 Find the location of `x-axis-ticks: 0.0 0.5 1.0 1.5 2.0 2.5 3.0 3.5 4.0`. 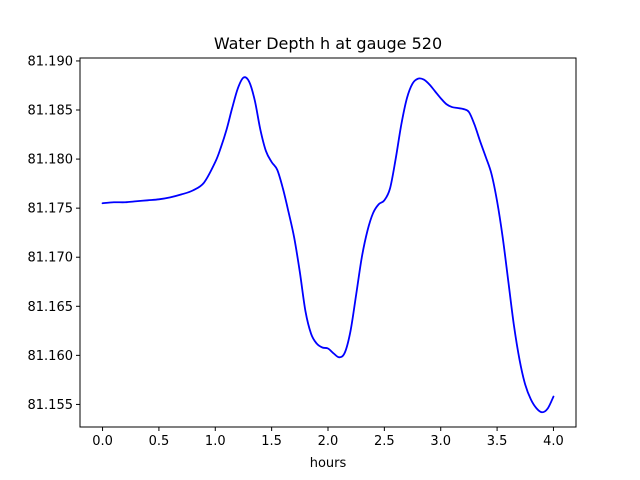

x-axis-ticks: 0.0 0.5 1.0 1.5 2.0 2.5 3.0 3.5 4.0 is located at coordinates (328, 438).